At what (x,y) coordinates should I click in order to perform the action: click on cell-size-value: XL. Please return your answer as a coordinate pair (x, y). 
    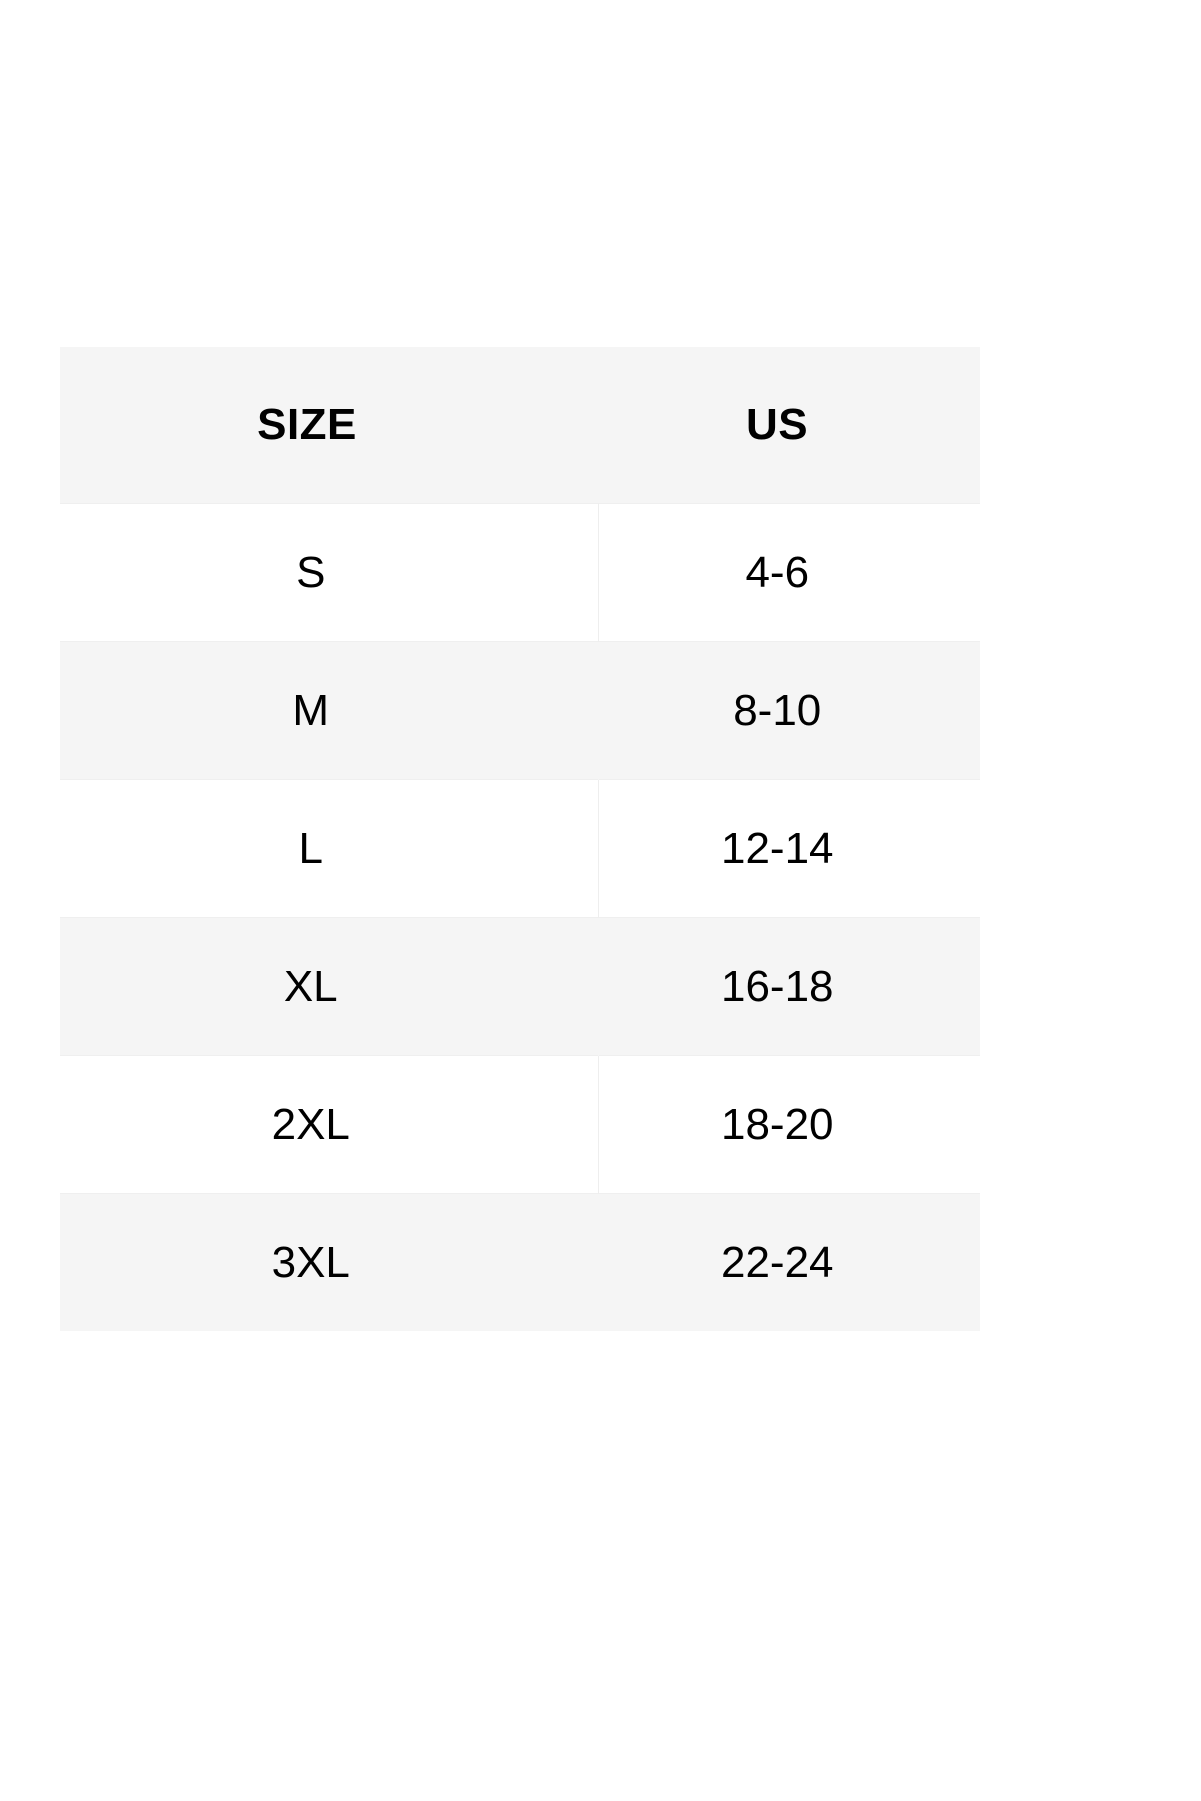
    Looking at the image, I should click on (310, 986).